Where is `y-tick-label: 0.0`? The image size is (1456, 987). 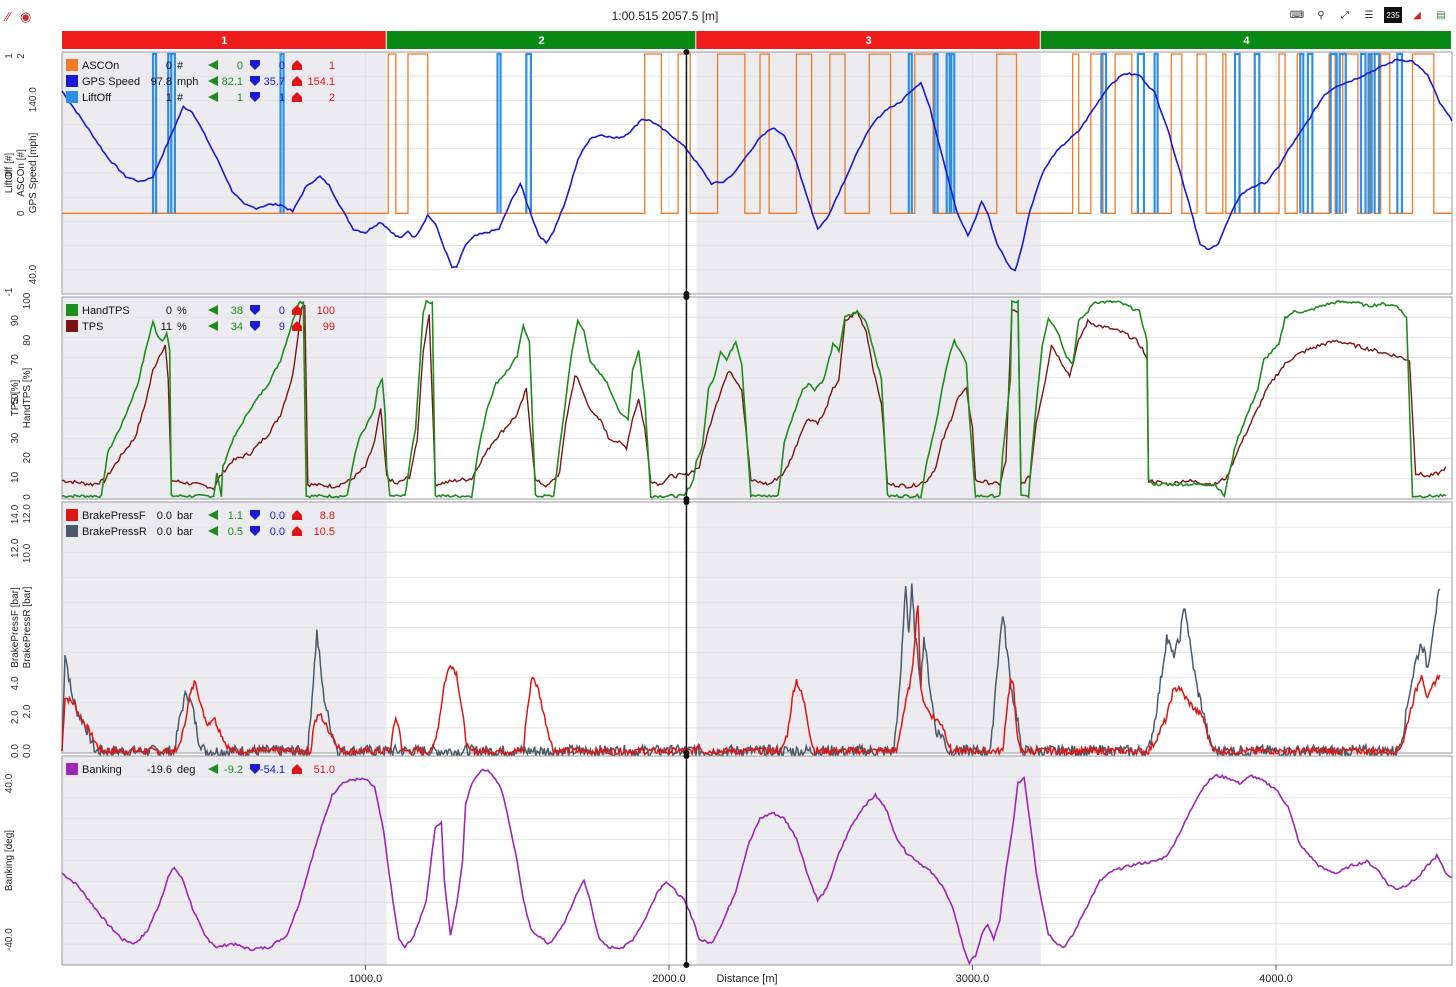 y-tick-label: 0.0 is located at coordinates (15, 751).